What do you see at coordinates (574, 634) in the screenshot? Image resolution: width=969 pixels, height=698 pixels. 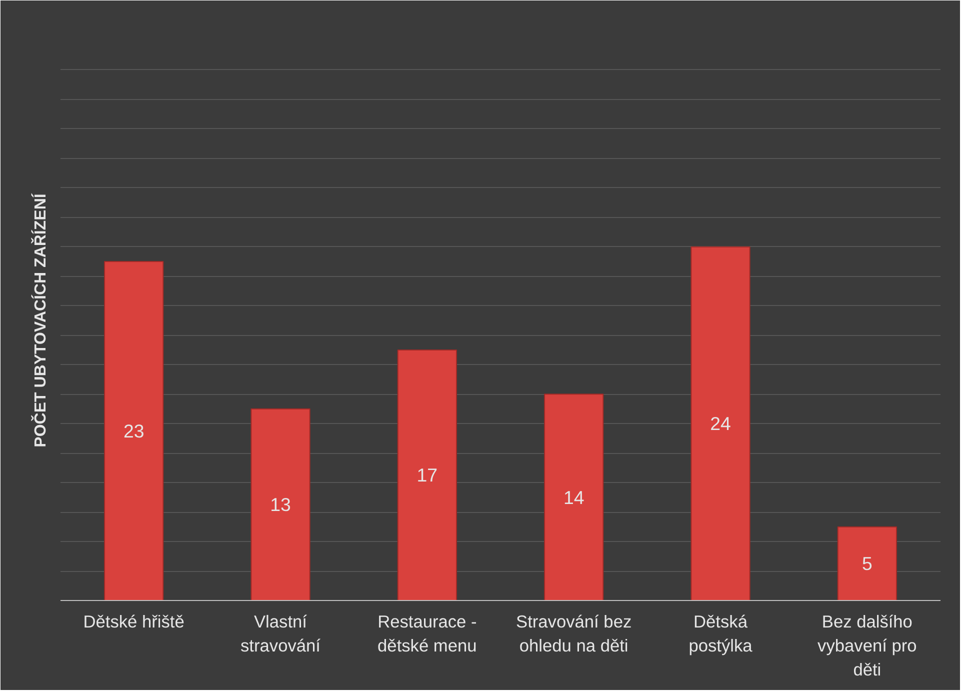 I see `x-tick-label: Stravování bez ohledu na děti` at bounding box center [574, 634].